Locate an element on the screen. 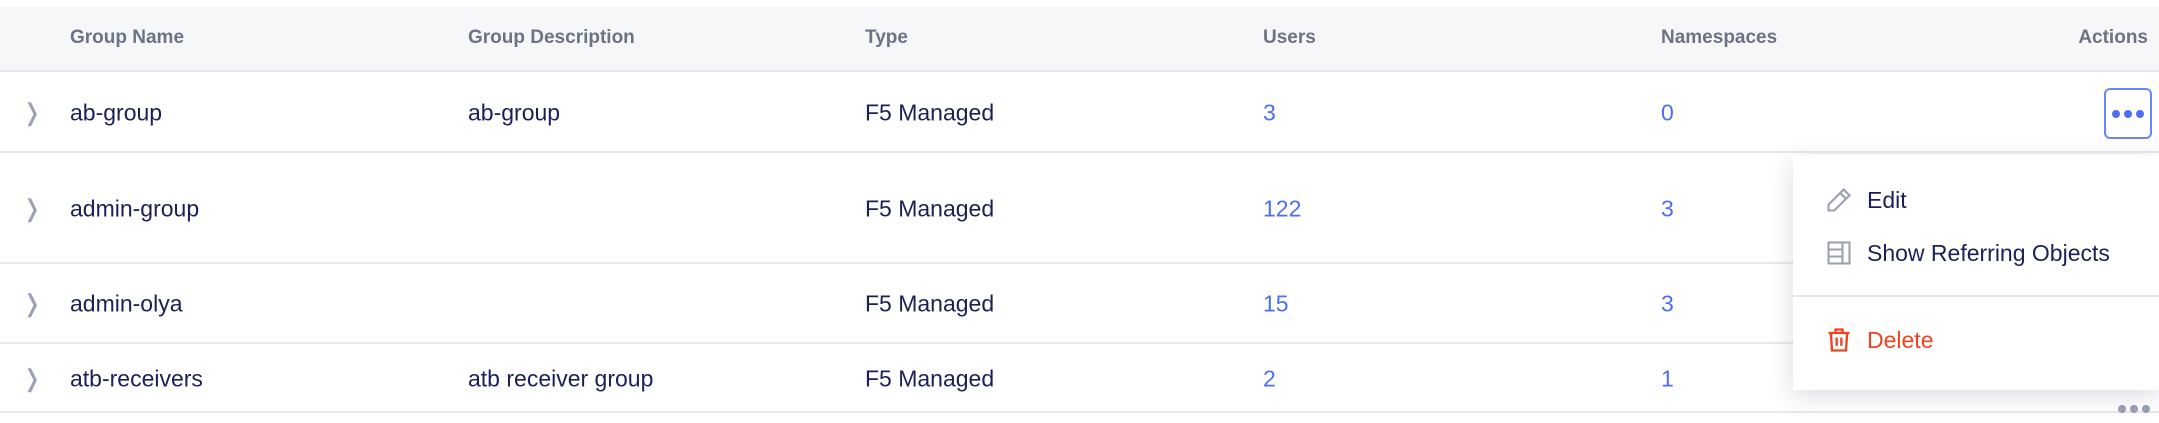  users-count-link: 122 is located at coordinates (1282, 208).